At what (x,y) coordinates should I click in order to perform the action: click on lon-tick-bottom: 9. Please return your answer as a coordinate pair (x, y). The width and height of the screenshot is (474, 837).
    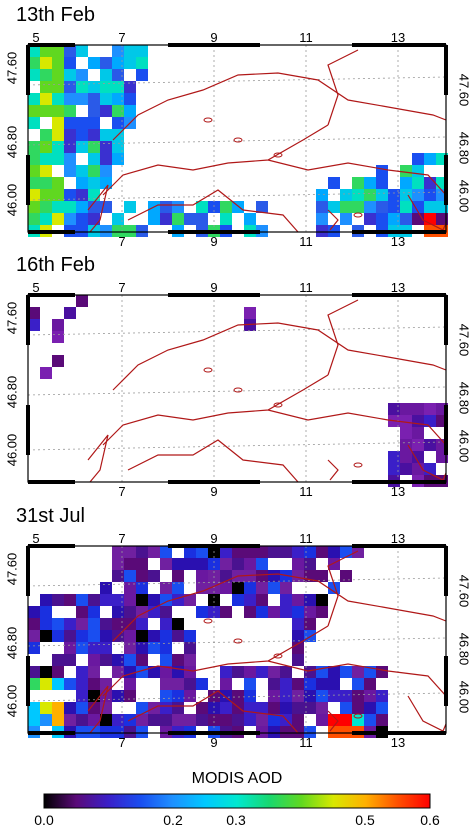
    Looking at the image, I should click on (214, 241).